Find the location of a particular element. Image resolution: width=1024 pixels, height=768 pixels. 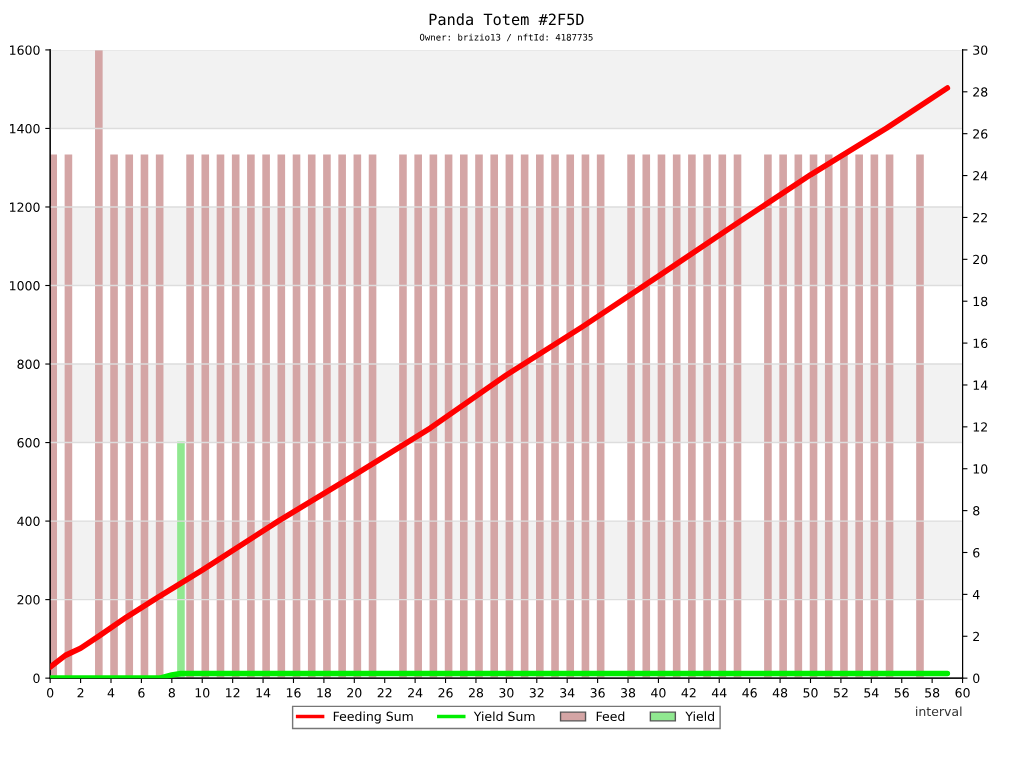

x-tick-label: 32 is located at coordinates (536, 693).